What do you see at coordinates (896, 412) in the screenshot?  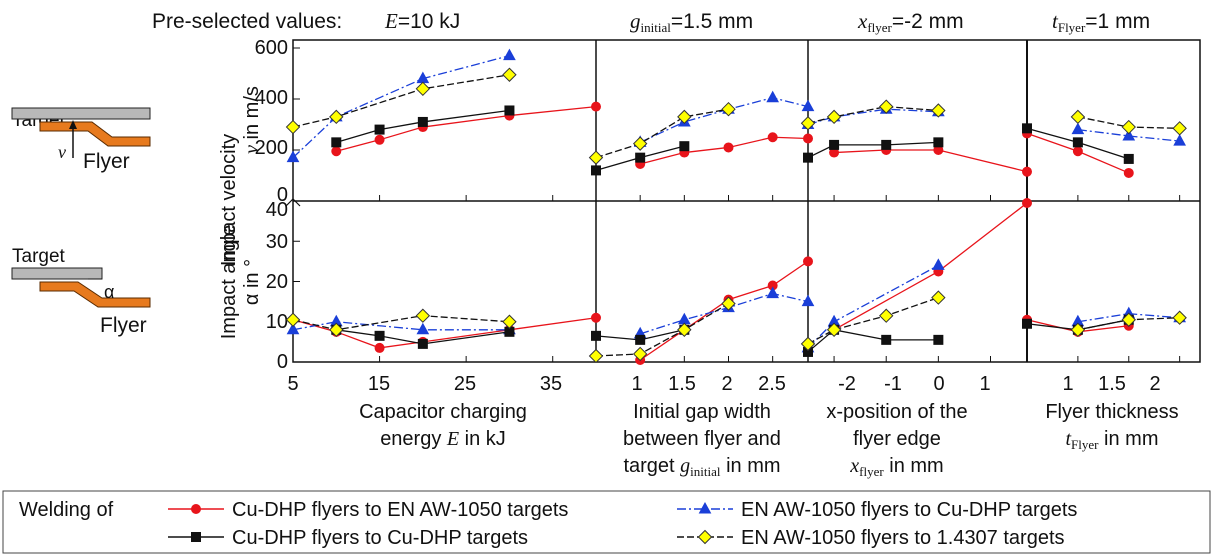 I see `xlabel-position-line1: x-position of the` at bounding box center [896, 412].